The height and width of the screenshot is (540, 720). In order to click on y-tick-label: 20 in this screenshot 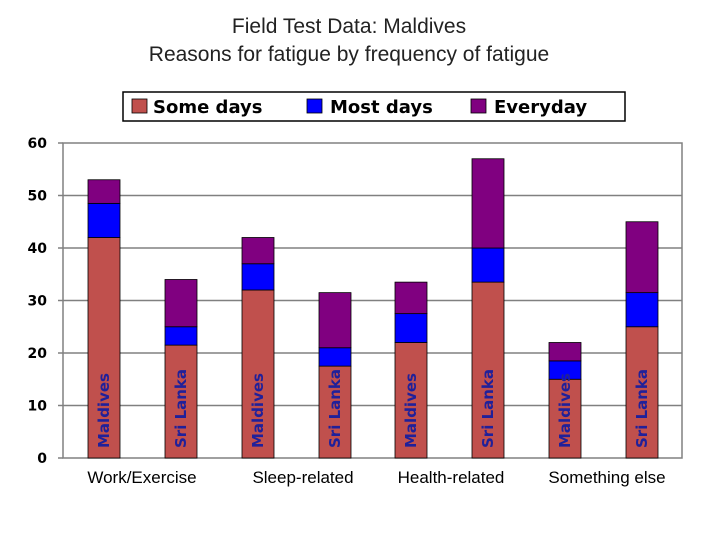, I will do `click(38, 354)`.